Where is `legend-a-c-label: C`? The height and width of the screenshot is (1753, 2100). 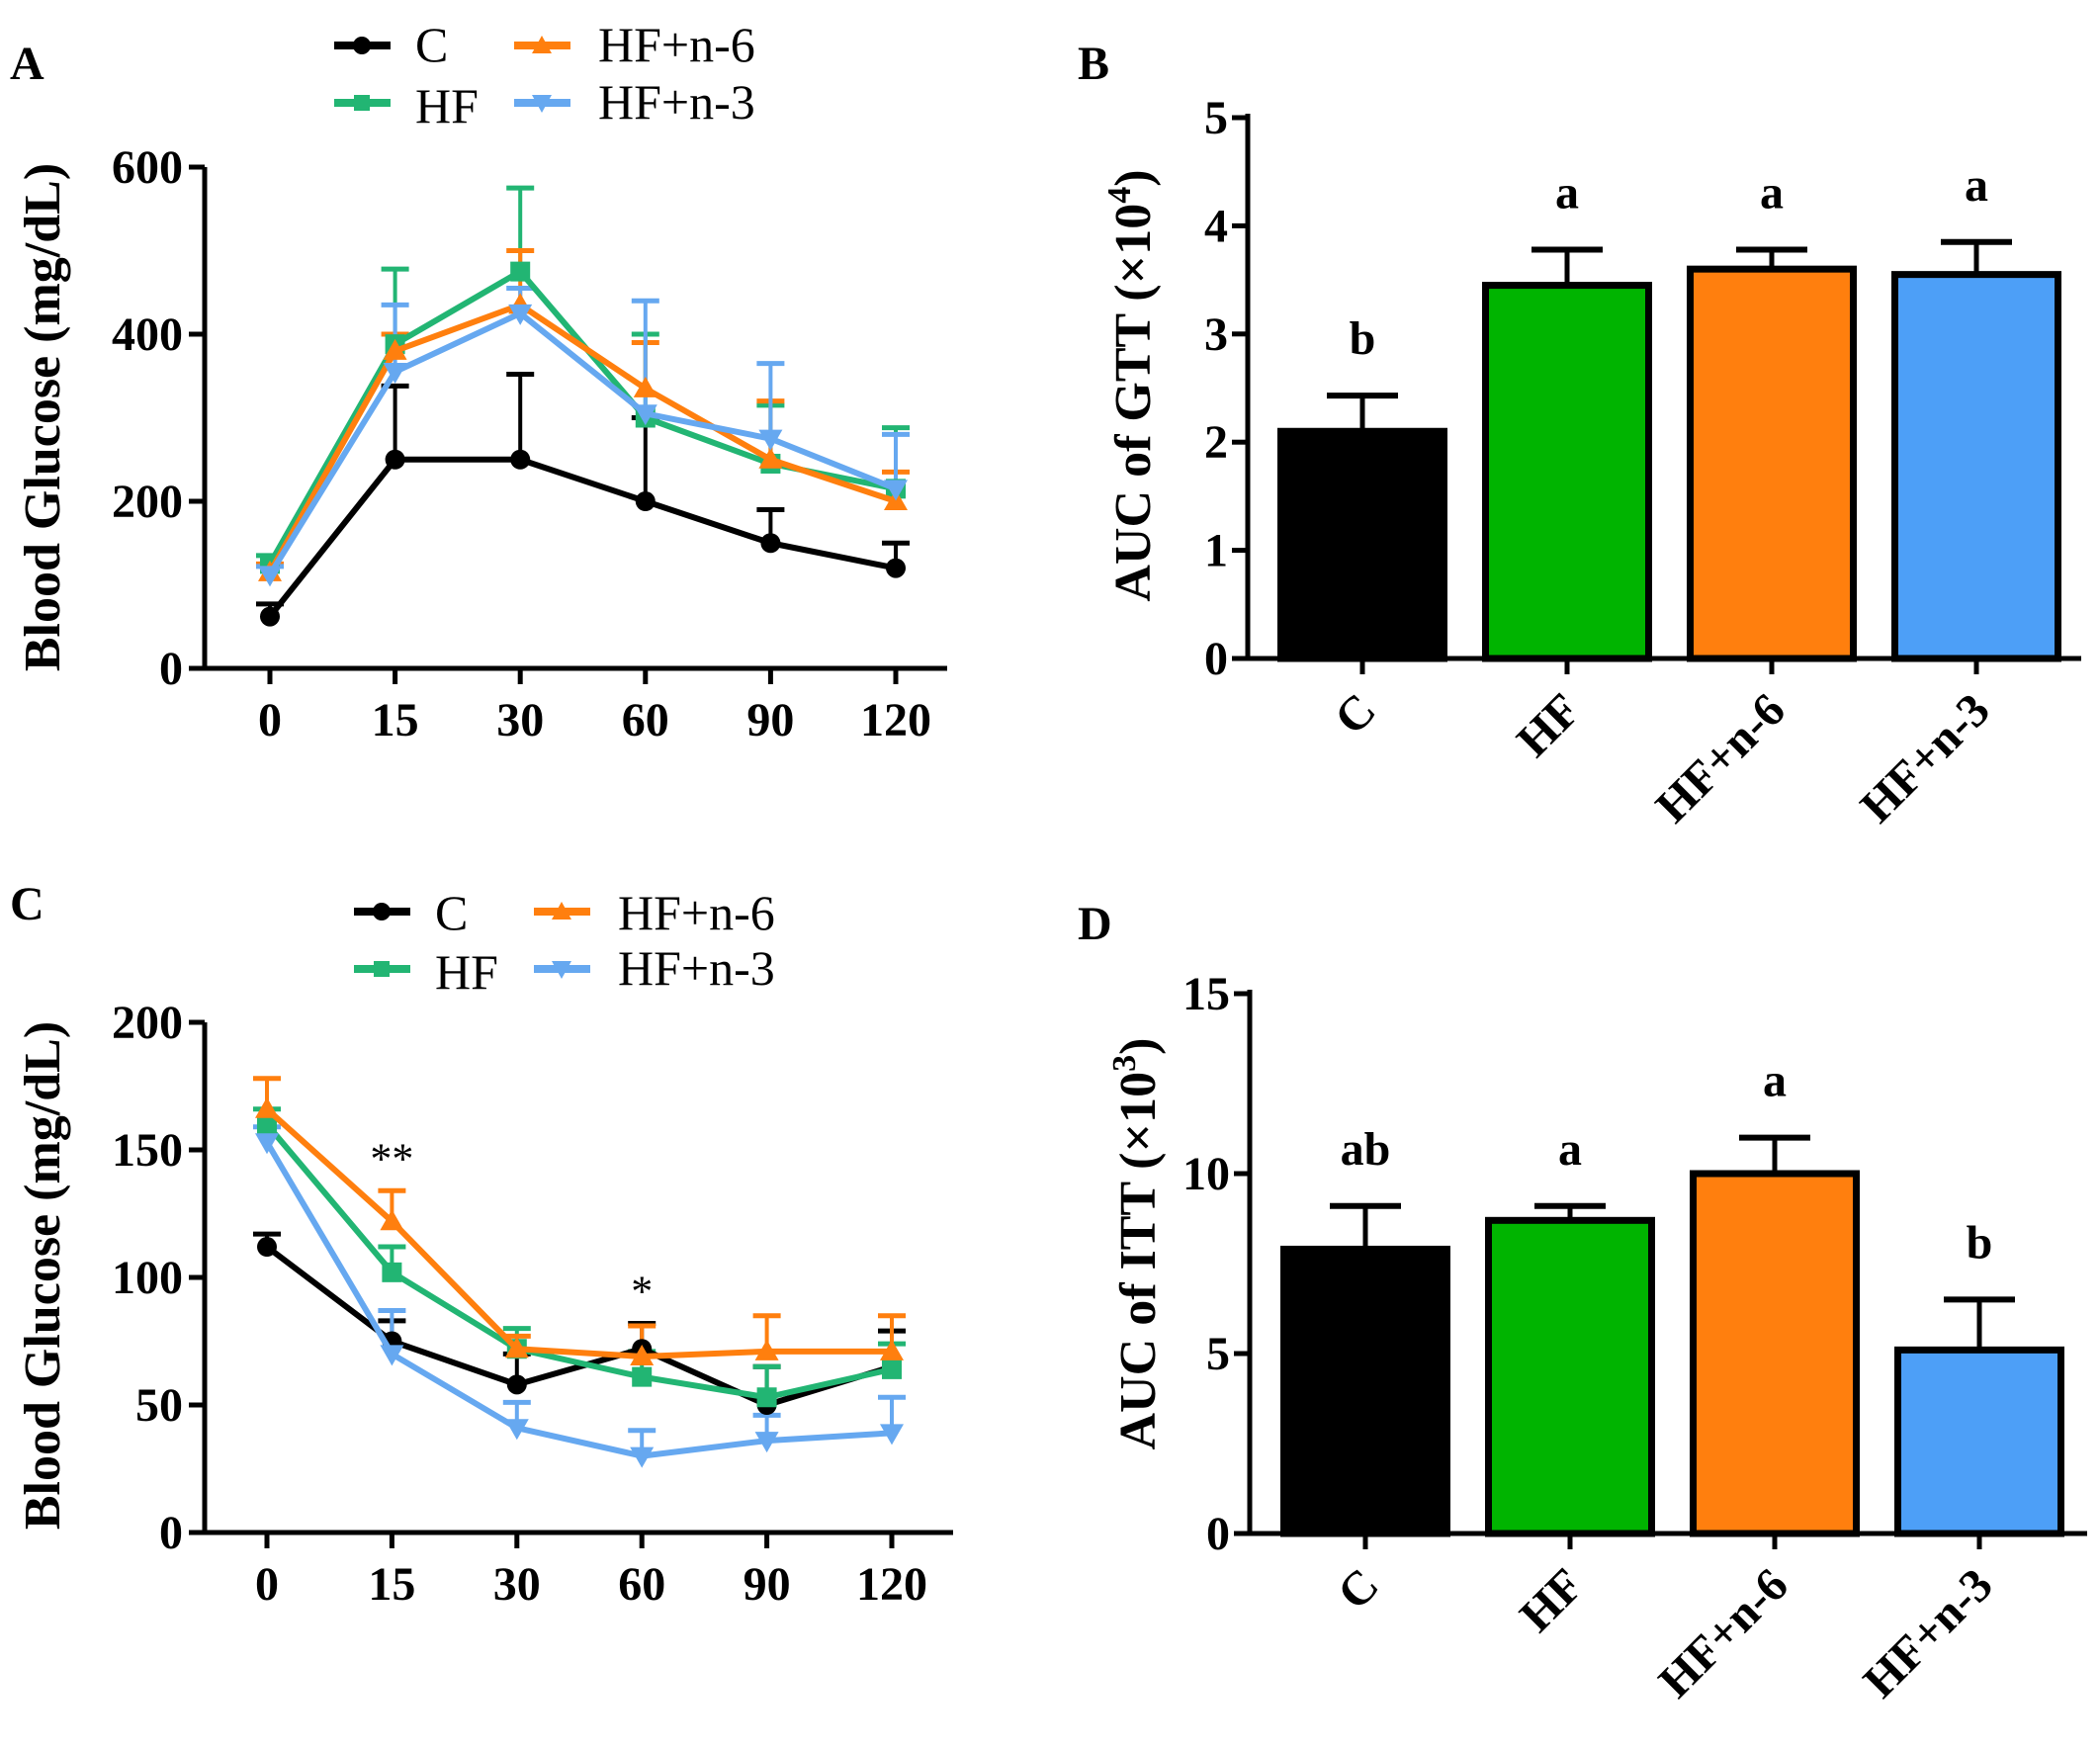
legend-a-c-label: C is located at coordinates (431, 44).